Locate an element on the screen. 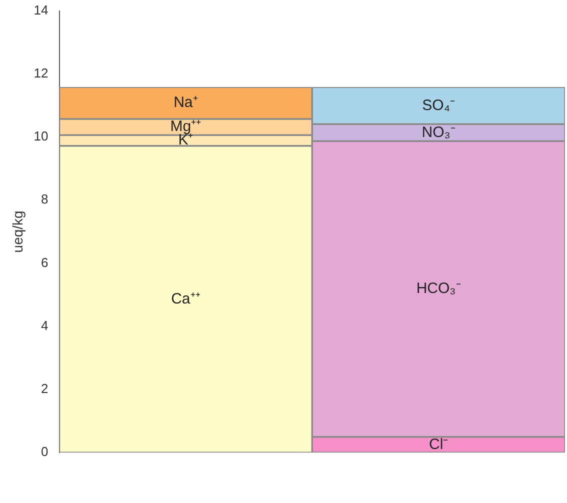 The height and width of the screenshot is (503, 567). y-tick-label: 6 is located at coordinates (44, 262).